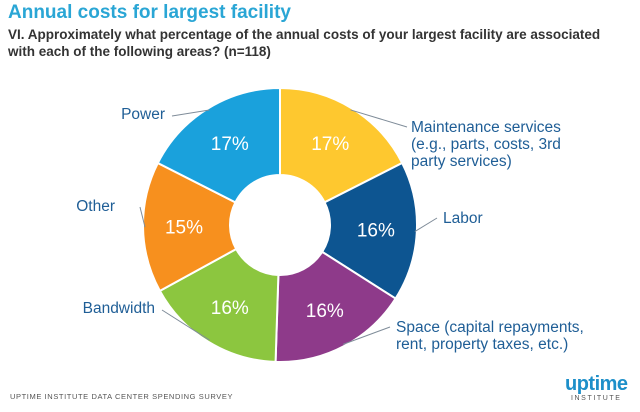 Image resolution: width=640 pixels, height=412 pixels. Describe the element at coordinates (143, 114) in the screenshot. I see `slice-category-label-5: Power` at that location.